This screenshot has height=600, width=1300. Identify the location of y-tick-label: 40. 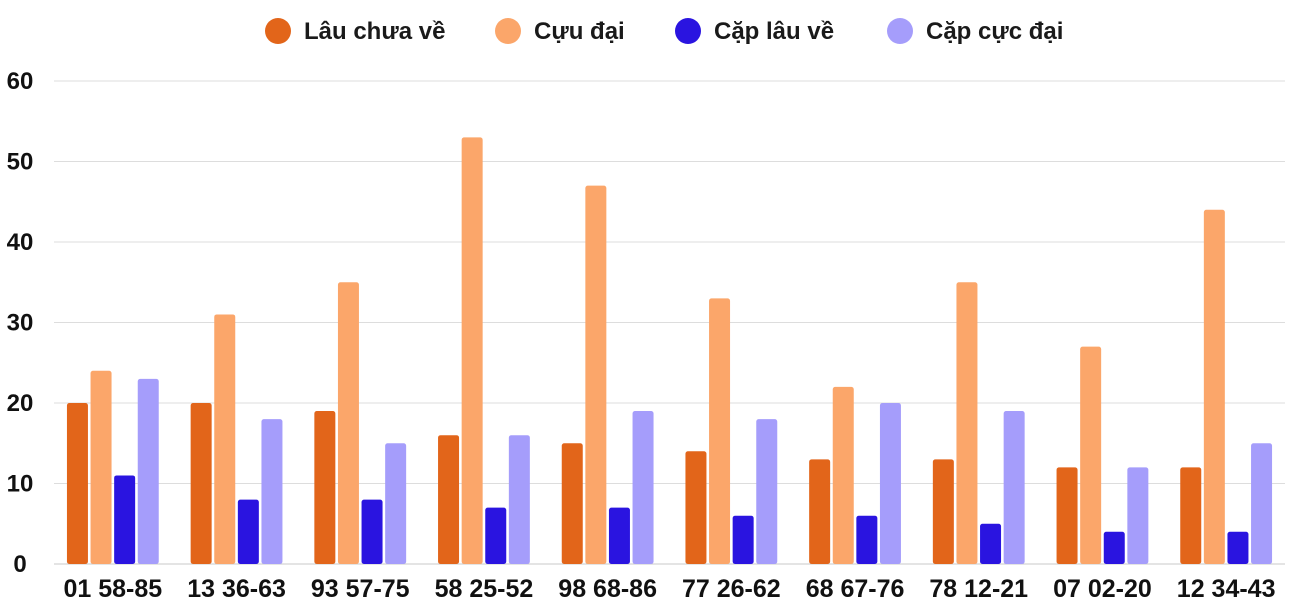
(20, 242).